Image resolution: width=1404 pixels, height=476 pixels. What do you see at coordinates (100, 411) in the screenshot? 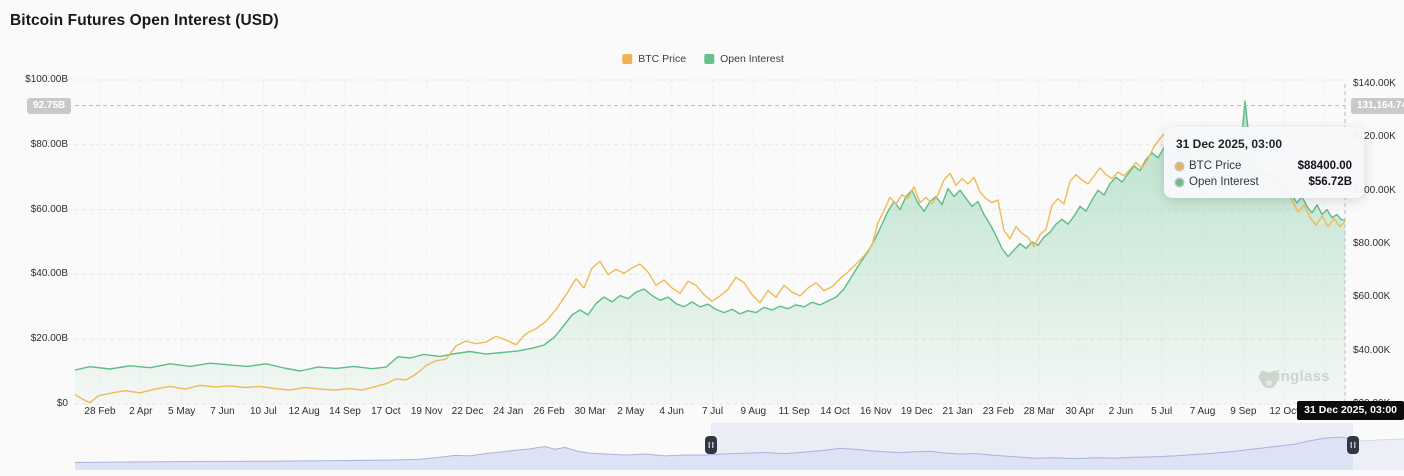
I see `x-axis-label: 28 Feb` at bounding box center [100, 411].